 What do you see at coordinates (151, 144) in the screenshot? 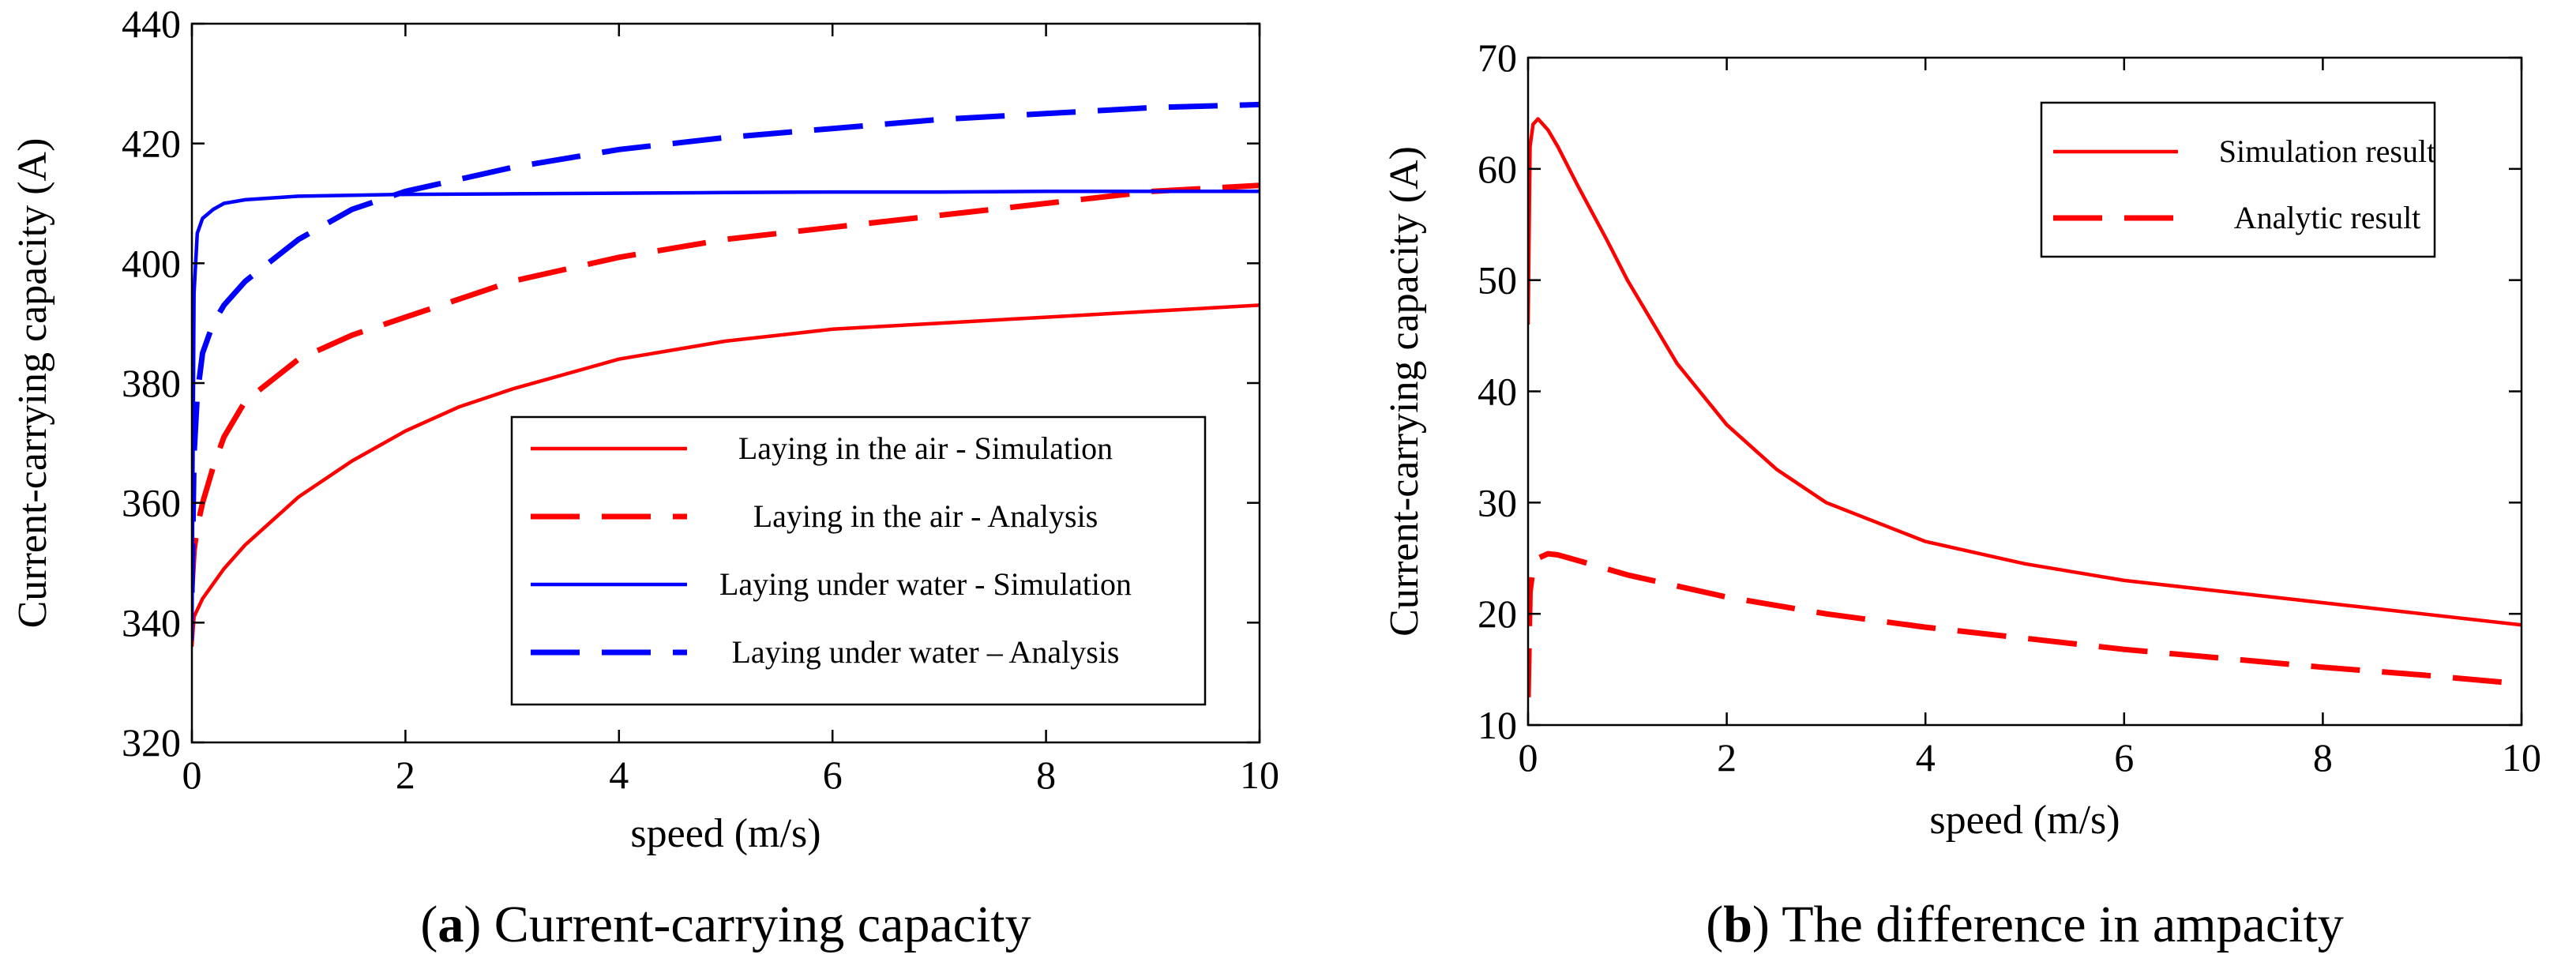
I see `y-tick-label: 420` at bounding box center [151, 144].